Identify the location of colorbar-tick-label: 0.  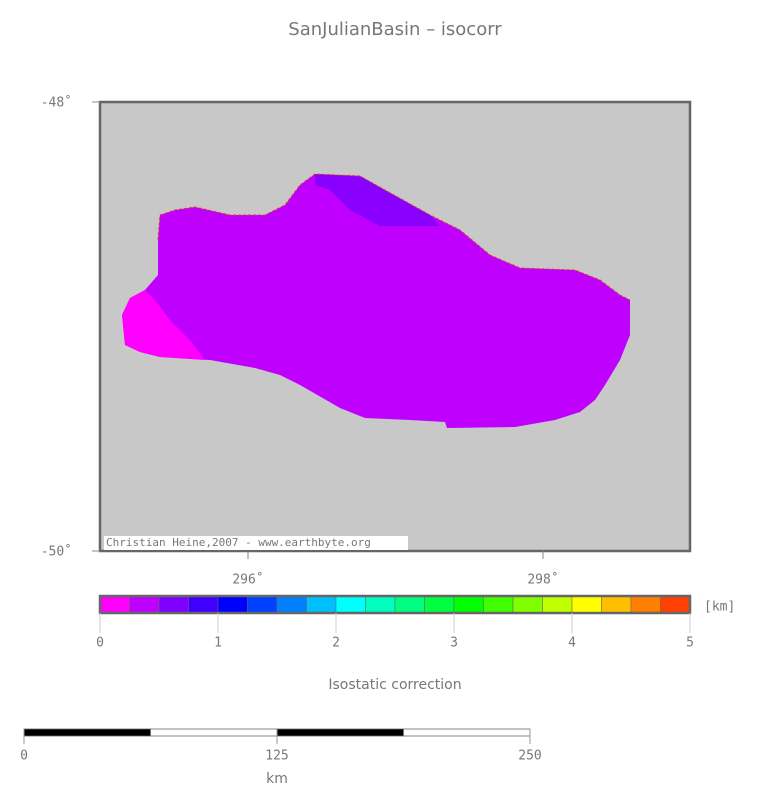
(100, 643).